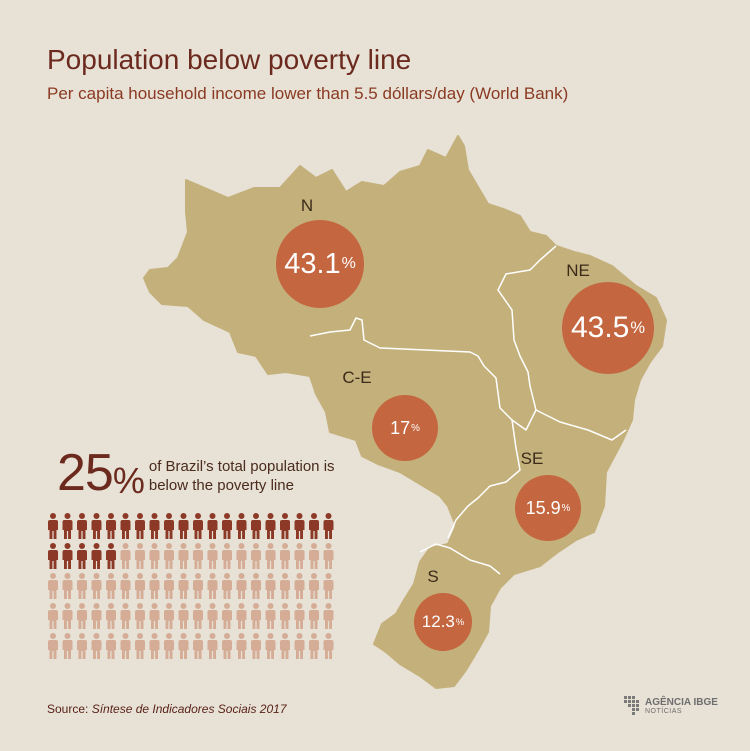 This screenshot has width=750, height=751. What do you see at coordinates (307, 205) in the screenshot?
I see `region-label-n: N` at bounding box center [307, 205].